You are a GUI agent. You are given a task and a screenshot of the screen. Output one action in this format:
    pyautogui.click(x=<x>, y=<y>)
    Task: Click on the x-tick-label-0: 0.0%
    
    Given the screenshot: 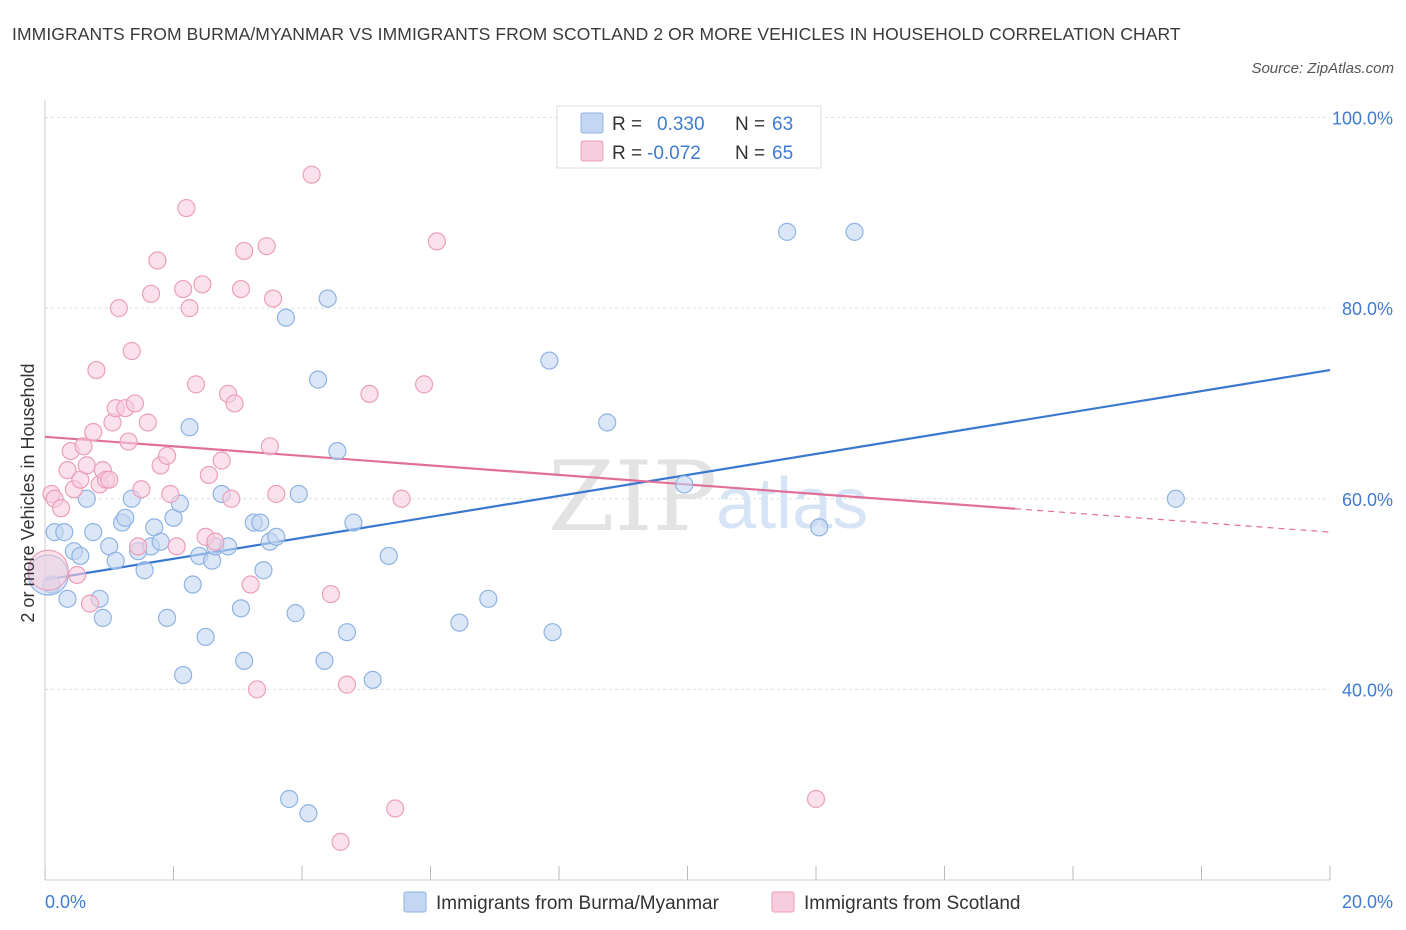 What is the action you would take?
    pyautogui.click(x=65, y=902)
    